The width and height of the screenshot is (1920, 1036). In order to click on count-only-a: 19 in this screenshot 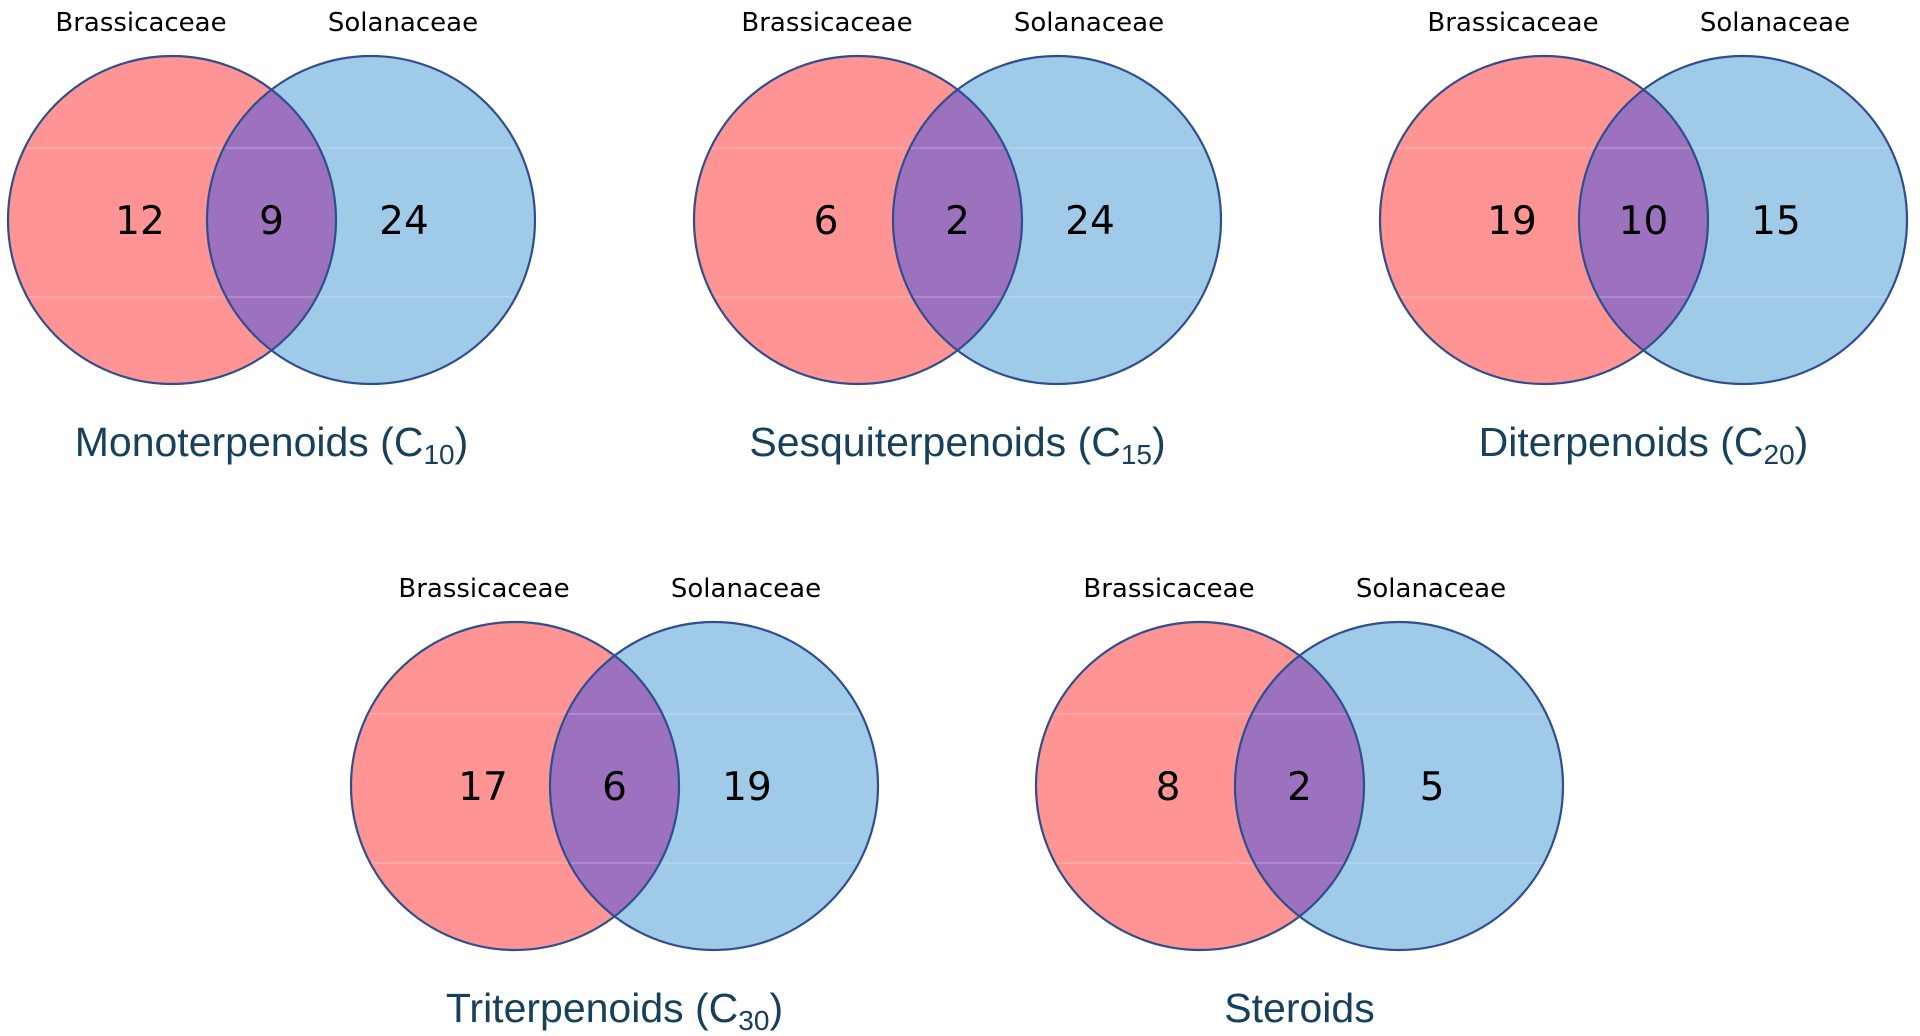, I will do `click(1512, 221)`.